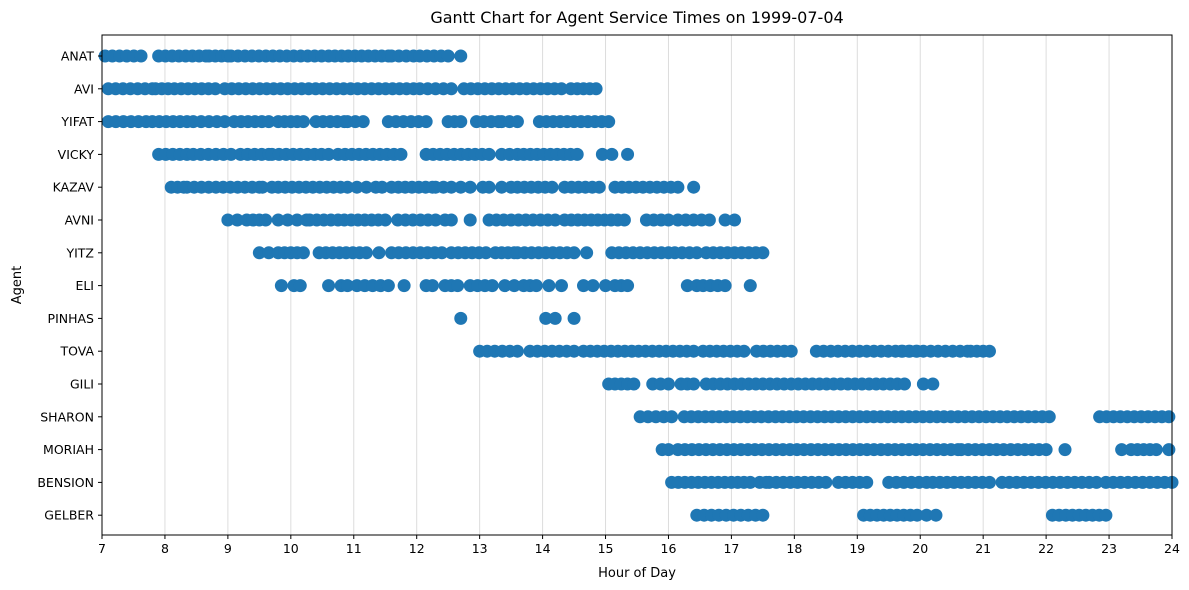 This screenshot has height=590, width=1189. Describe the element at coordinates (228, 548) in the screenshot. I see `x-tick-label: 9` at that location.